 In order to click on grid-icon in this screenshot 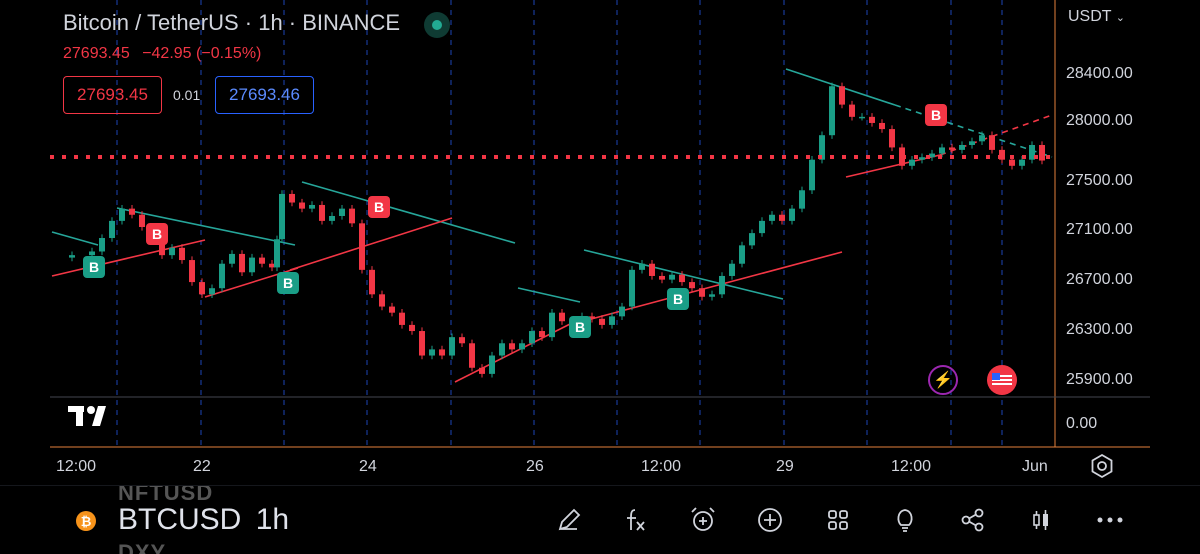, I will do `click(838, 520)`.